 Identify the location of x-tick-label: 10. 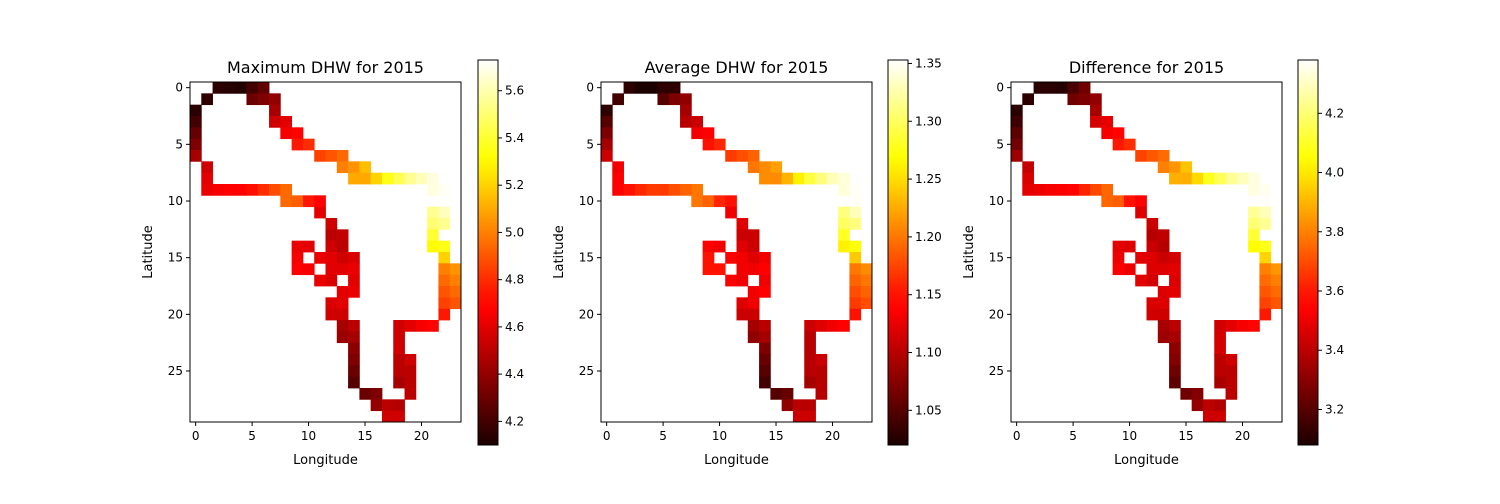
(719, 436).